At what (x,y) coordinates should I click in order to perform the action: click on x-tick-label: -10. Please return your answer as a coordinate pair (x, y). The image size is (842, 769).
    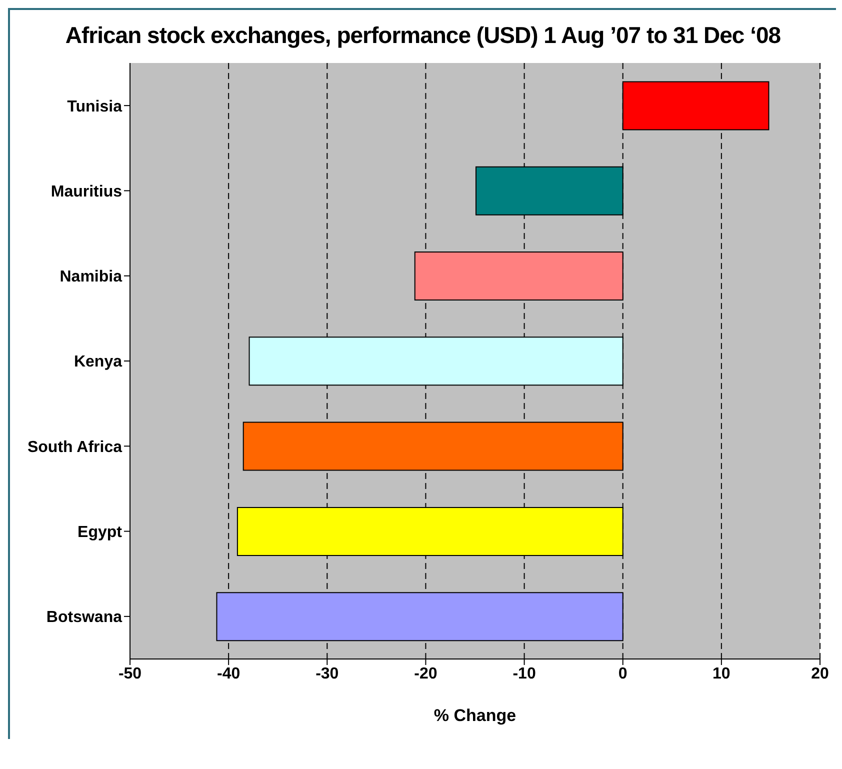
    Looking at the image, I should click on (524, 673).